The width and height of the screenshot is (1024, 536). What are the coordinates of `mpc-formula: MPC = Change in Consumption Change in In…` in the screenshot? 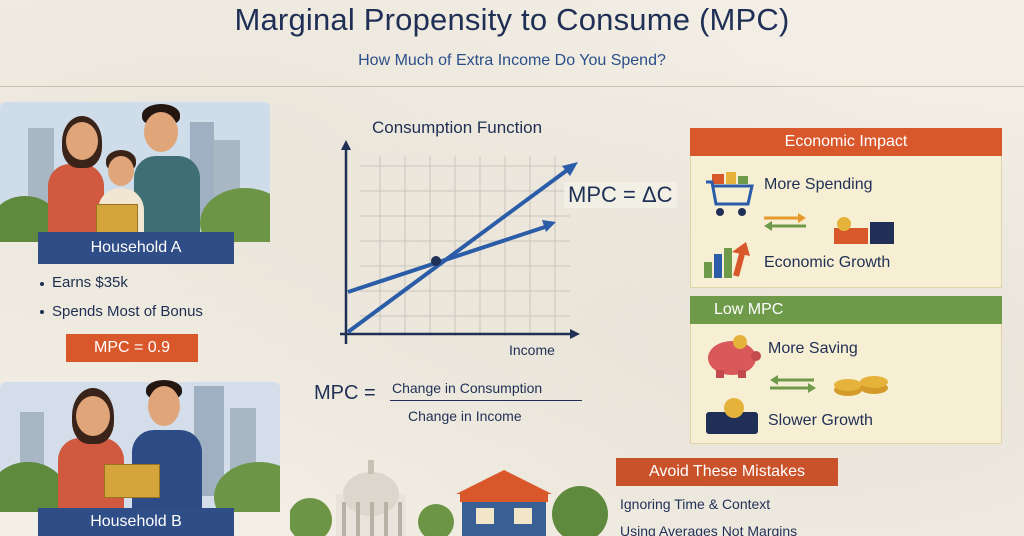 It's located at (450, 401).